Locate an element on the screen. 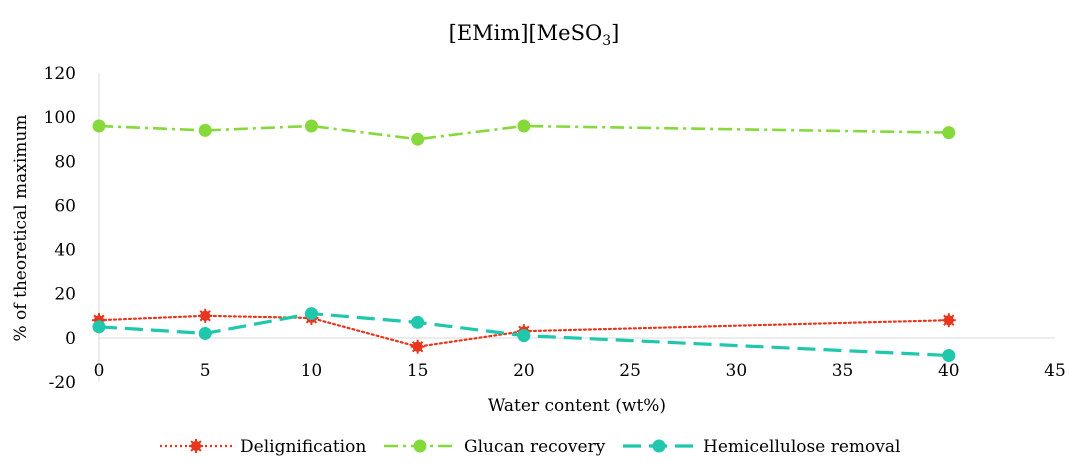  y-axis-label: % of theoretical maximum is located at coordinates (21, 228).